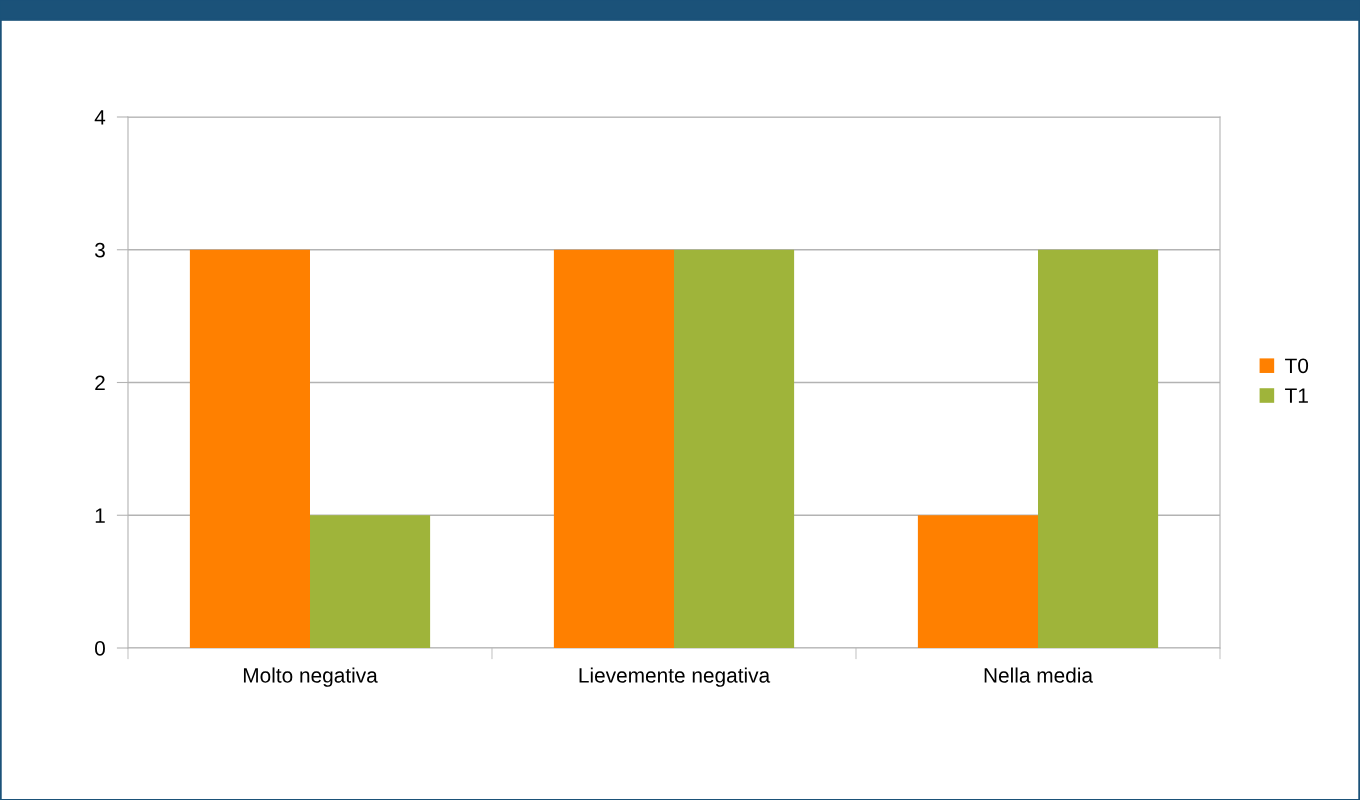 This screenshot has height=800, width=1360. Describe the element at coordinates (100, 383) in the screenshot. I see `y-tick-label: 2` at that location.